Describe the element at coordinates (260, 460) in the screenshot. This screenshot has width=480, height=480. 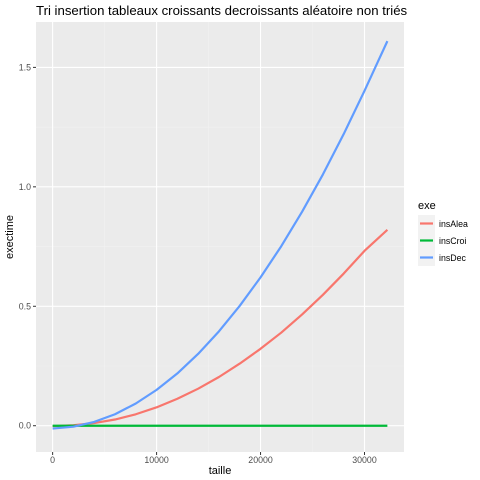
I see `x-tick-label: 20000` at that location.